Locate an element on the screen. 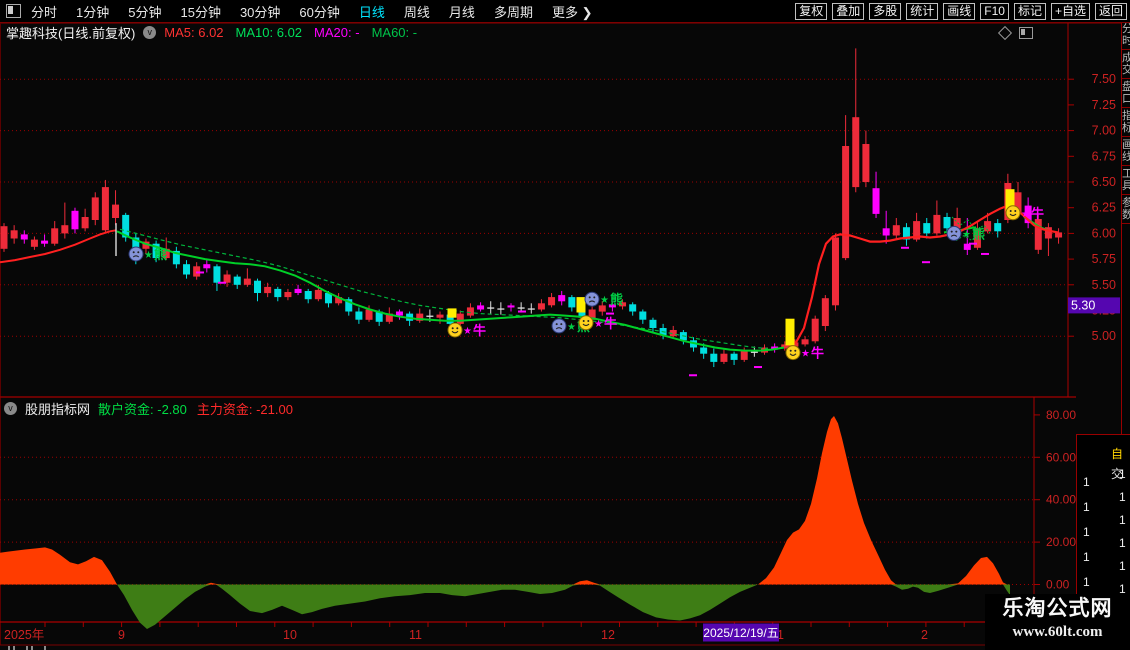  toolbar-button-6: 标记 is located at coordinates (1029, 11).